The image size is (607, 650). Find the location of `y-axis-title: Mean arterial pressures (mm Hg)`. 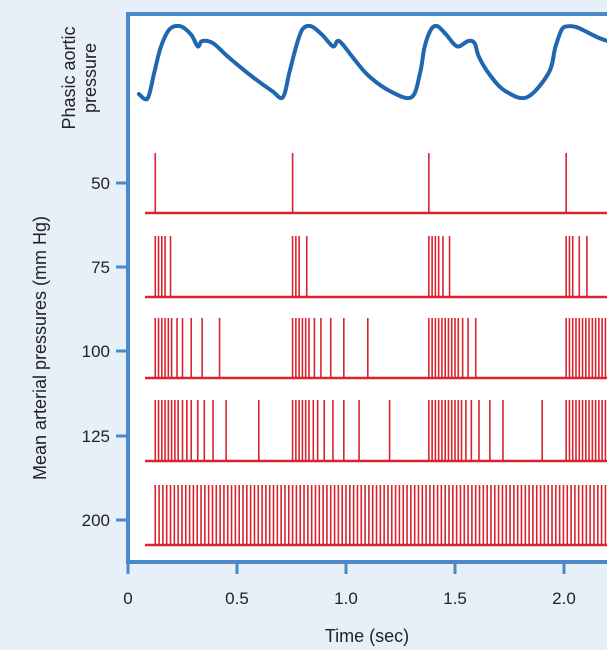

y-axis-title: Mean arterial pressures (mm Hg) is located at coordinates (40, 348).